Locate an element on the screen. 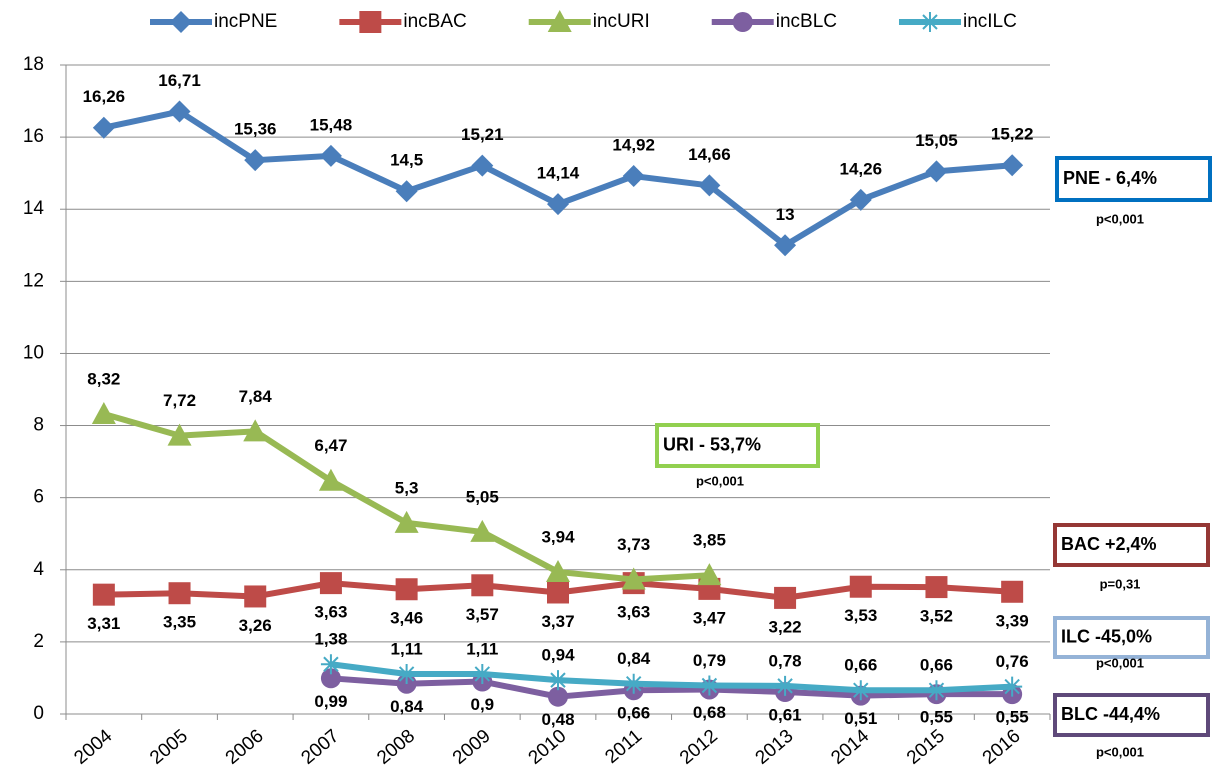  x-tick-label: 2014 is located at coordinates (850, 747).